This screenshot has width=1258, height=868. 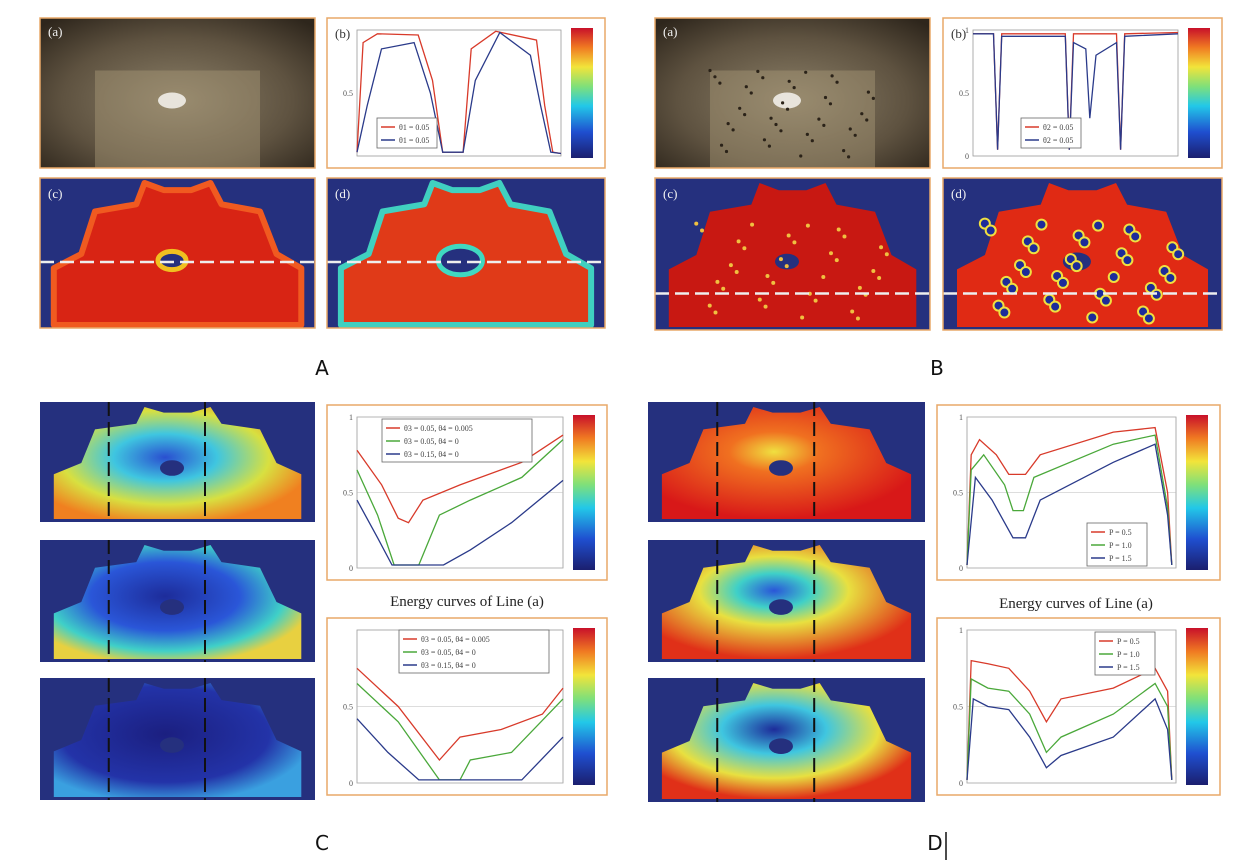 I want to click on legend-box, so click(x=1051, y=133).